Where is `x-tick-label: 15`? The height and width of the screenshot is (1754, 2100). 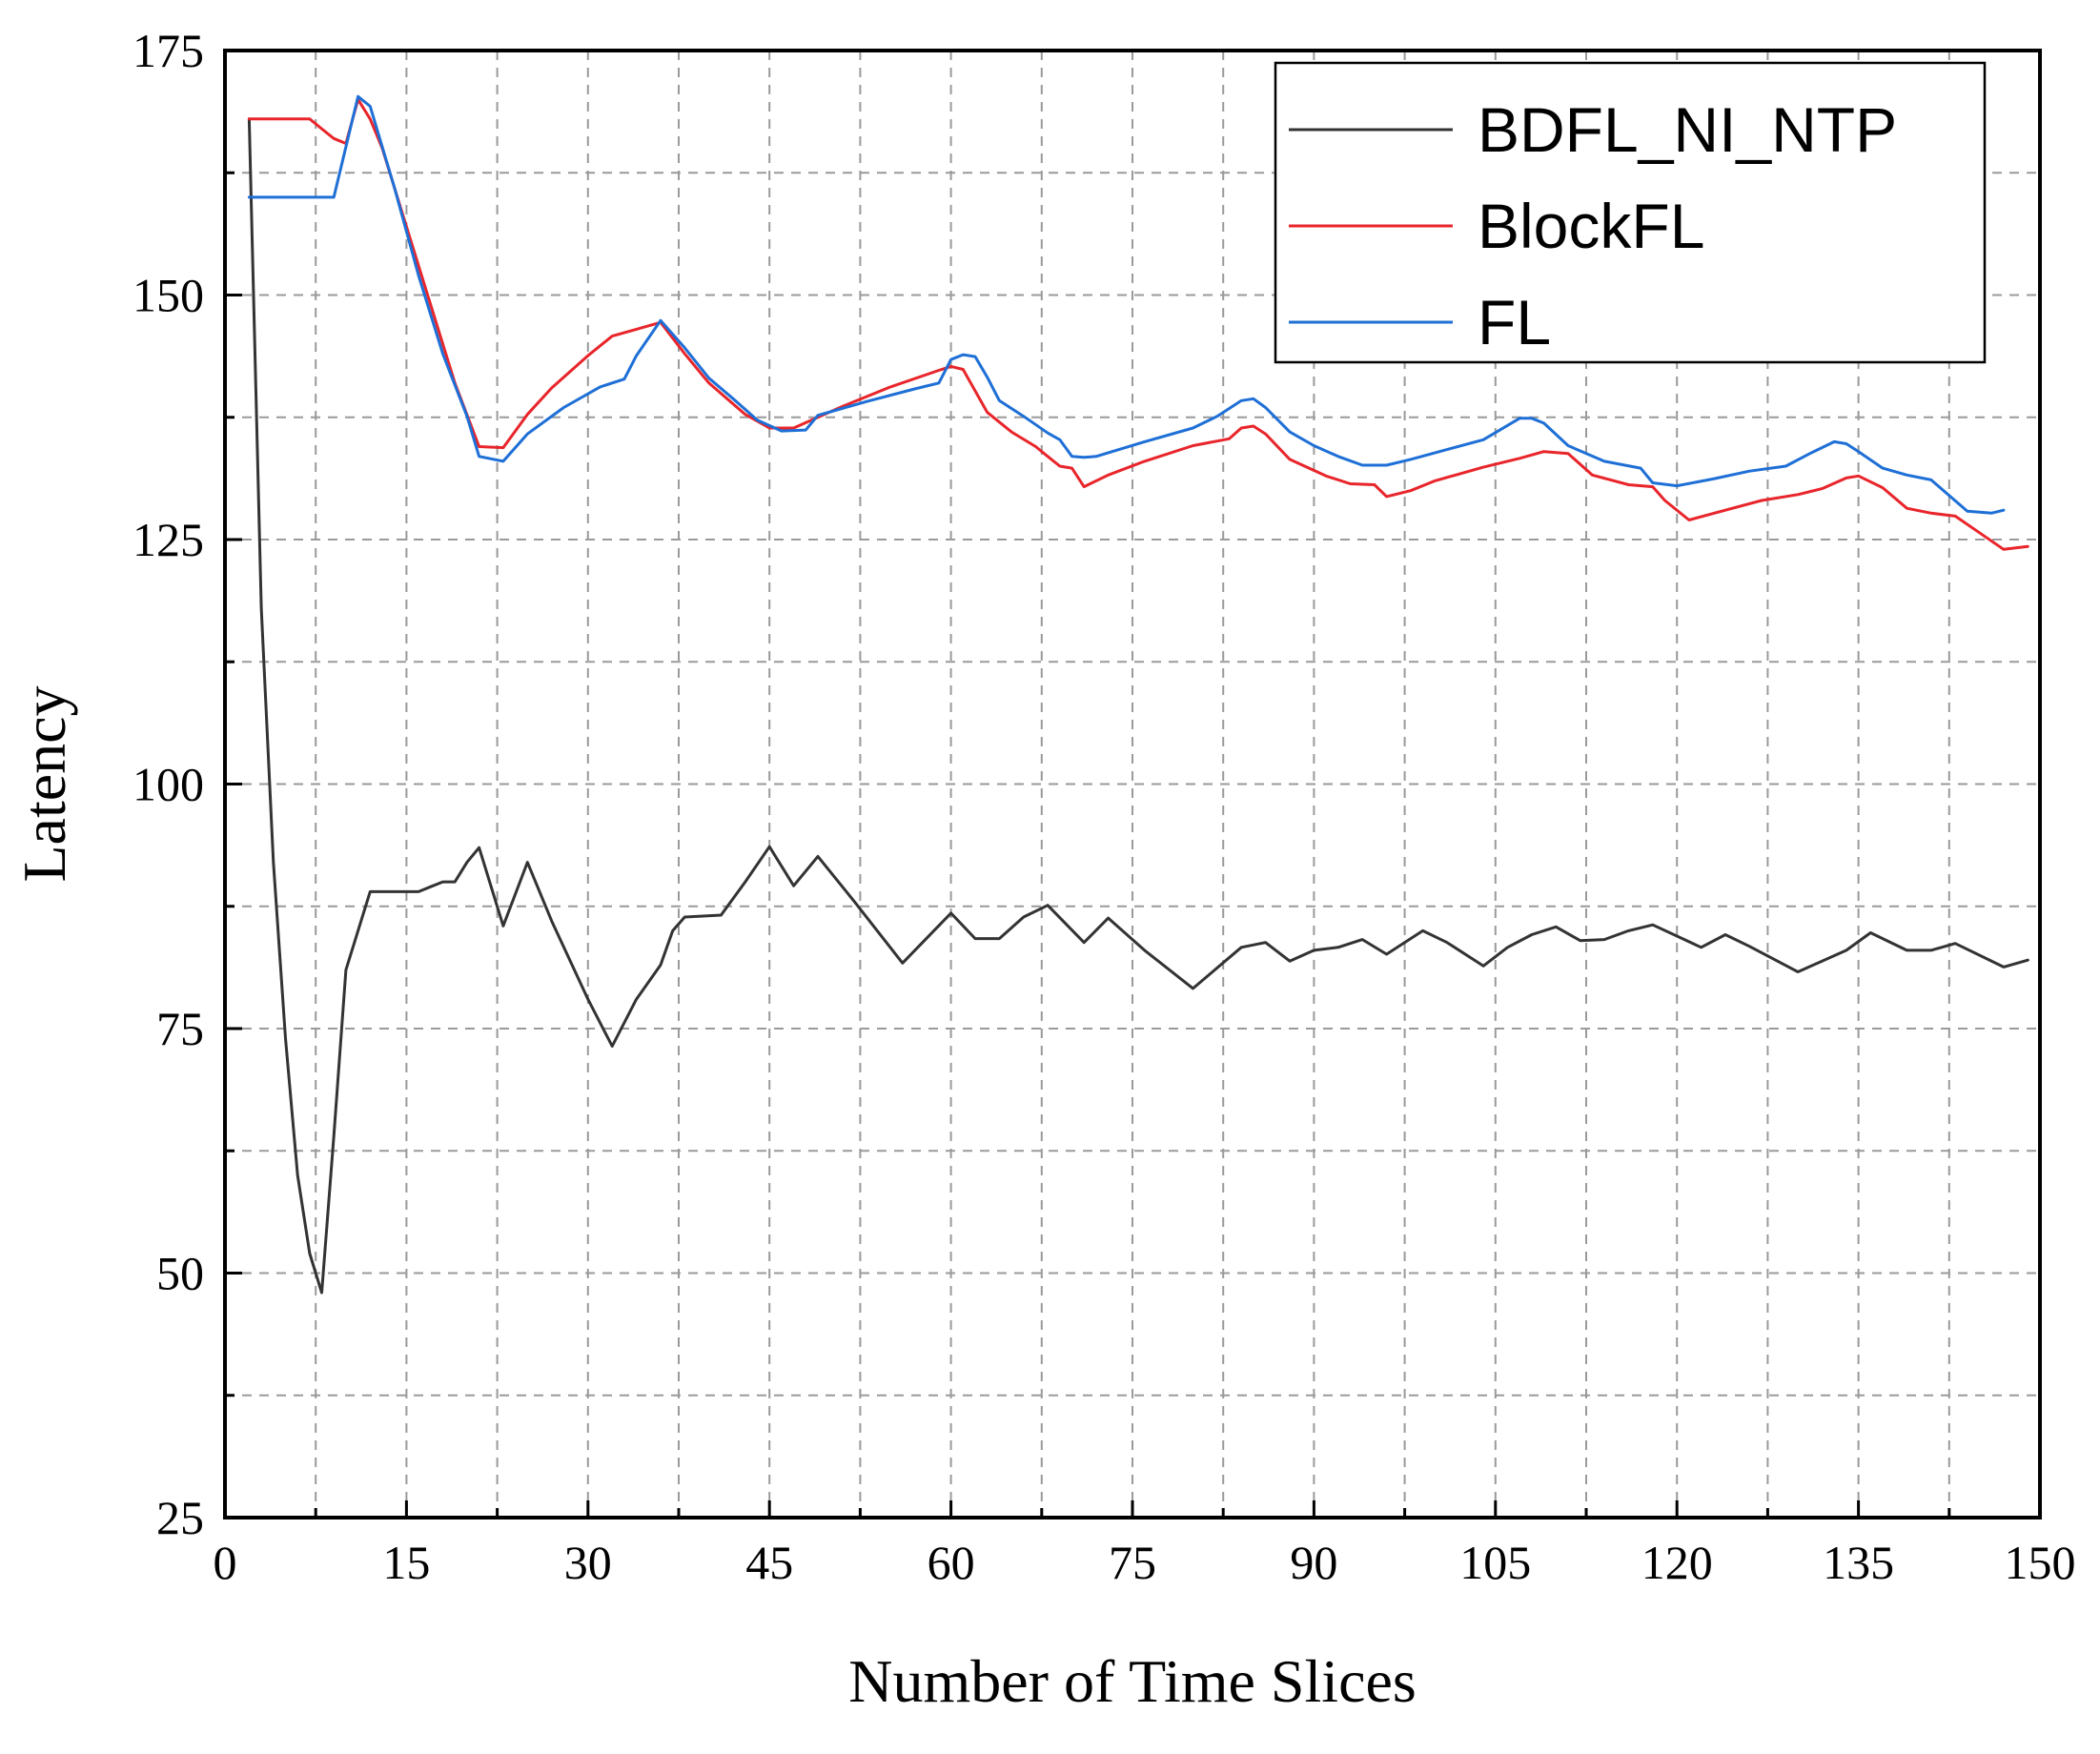 x-tick-label: 15 is located at coordinates (406, 1562).